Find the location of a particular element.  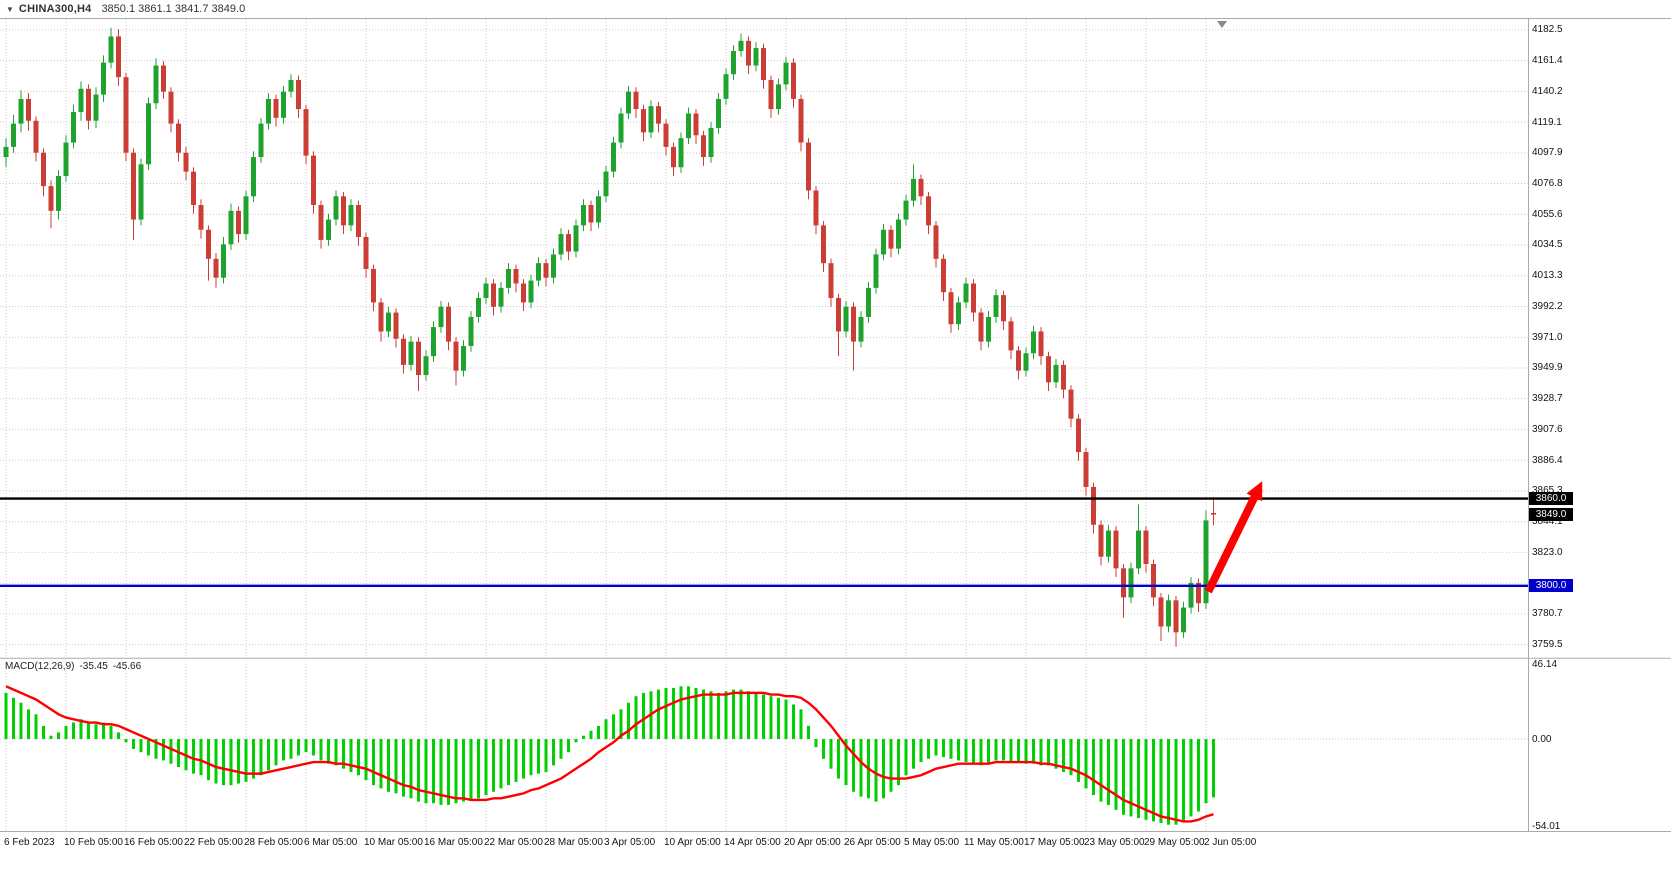

symbol-expander-icon: ▼ is located at coordinates (10, 9).